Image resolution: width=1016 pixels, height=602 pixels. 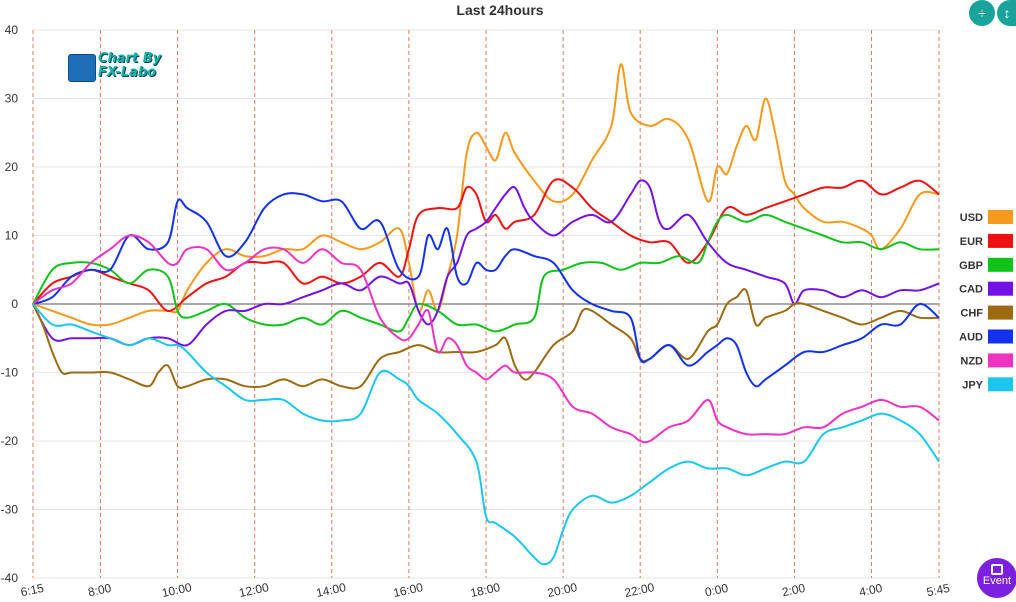 I want to click on legend: USD EUR GBP CAD CHF AUD NZD JPY, so click(x=986, y=301).